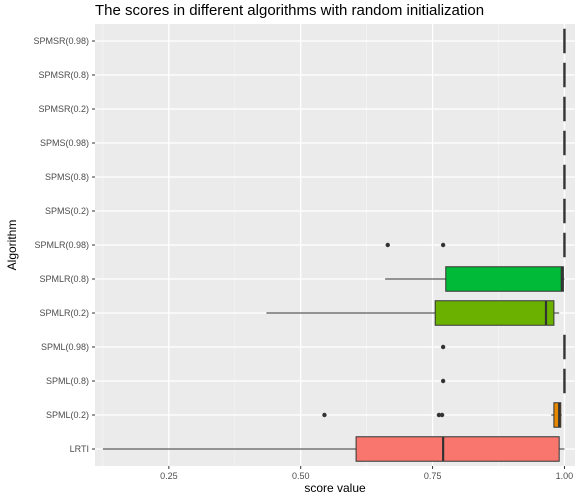 Image resolution: width=581 pixels, height=498 pixels. What do you see at coordinates (366, 473) in the screenshot?
I see `x-axis: 0.25 0.50 0.75 1.00` at bounding box center [366, 473].